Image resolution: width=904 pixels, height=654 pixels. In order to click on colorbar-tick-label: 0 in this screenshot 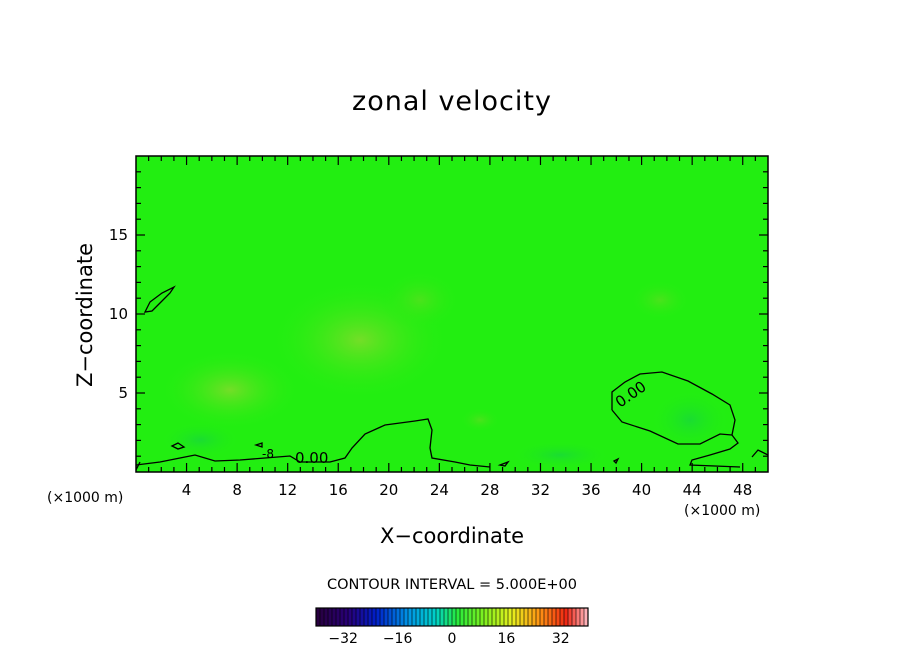, I will do `click(452, 639)`.